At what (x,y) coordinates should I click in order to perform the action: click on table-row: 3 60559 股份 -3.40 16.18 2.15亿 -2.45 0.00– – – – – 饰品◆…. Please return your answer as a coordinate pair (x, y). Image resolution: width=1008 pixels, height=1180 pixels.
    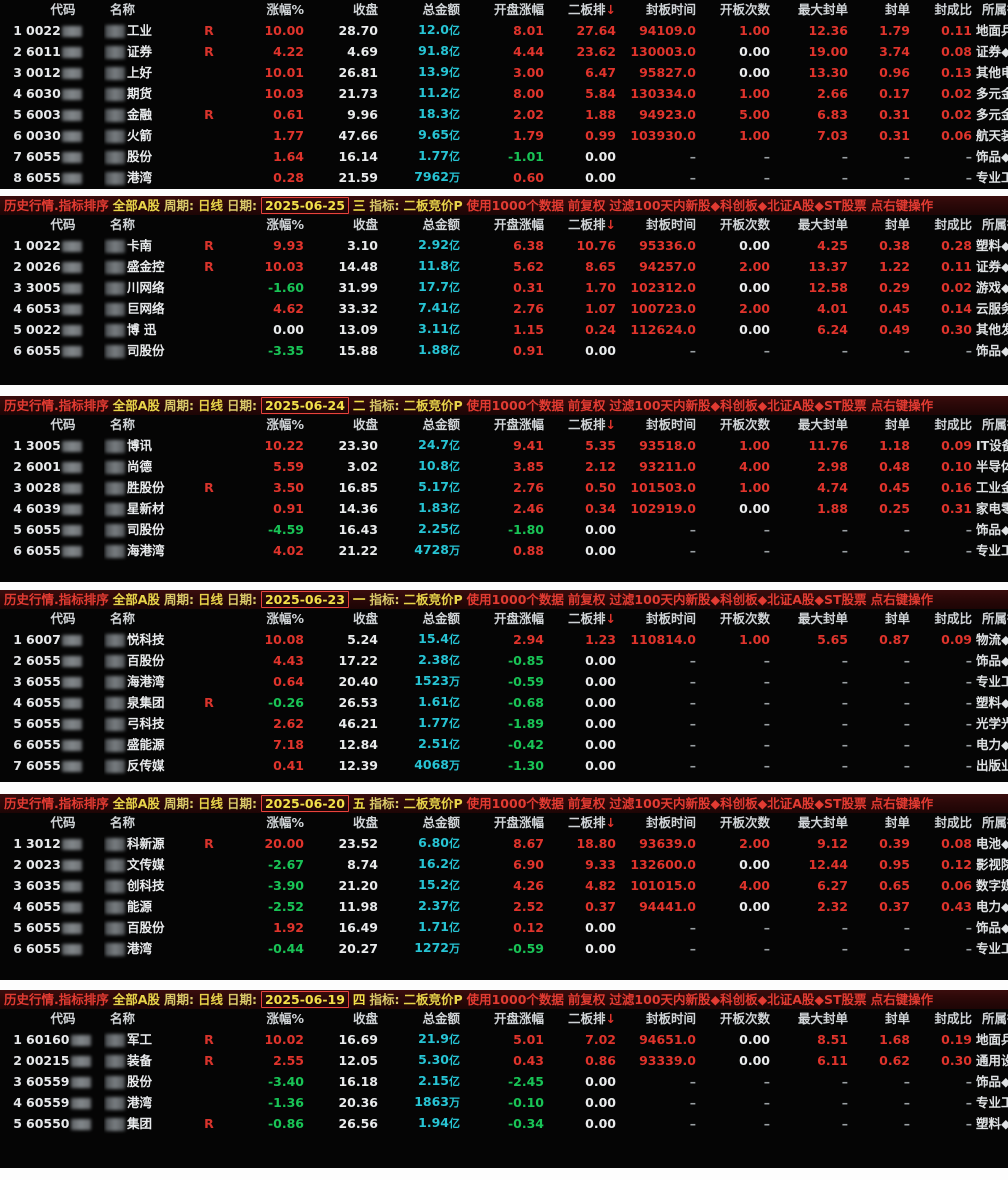
    Looking at the image, I should click on (504, 1081).